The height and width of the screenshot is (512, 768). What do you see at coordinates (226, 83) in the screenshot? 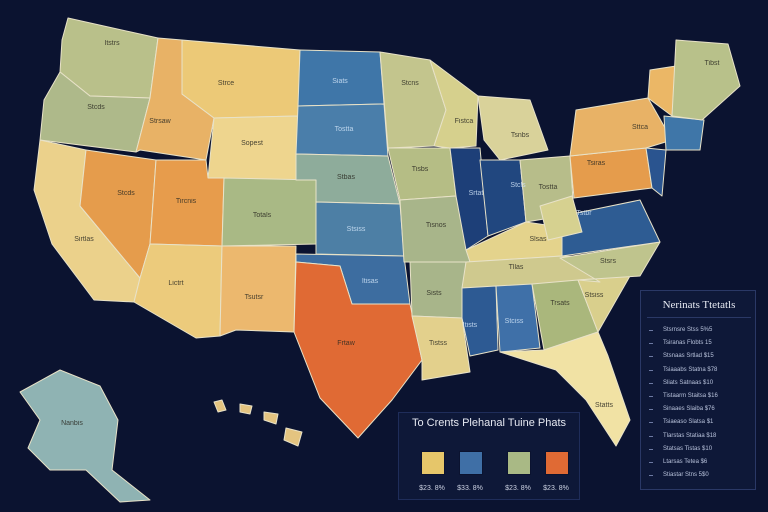
I see `state-label: Strce` at bounding box center [226, 83].